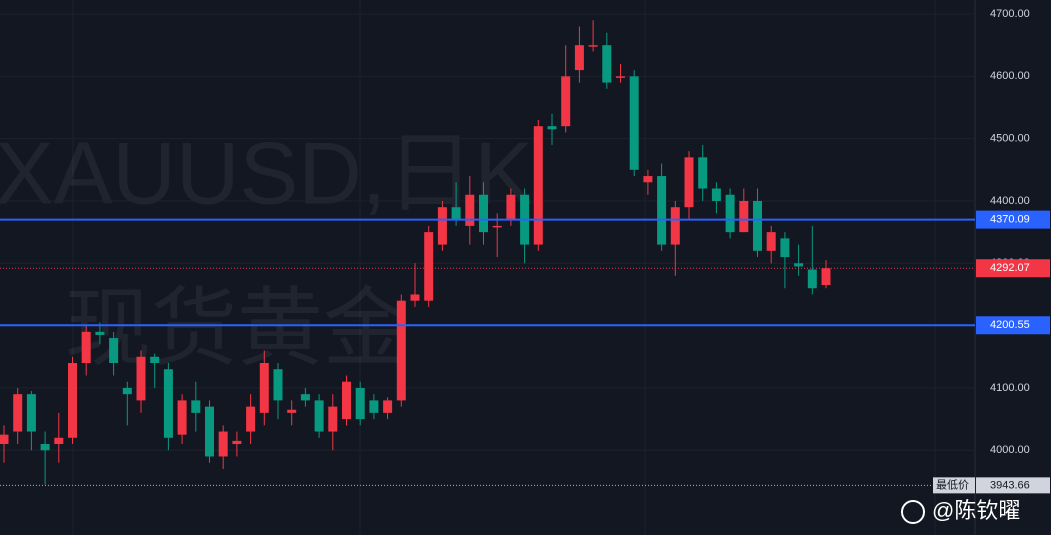  I want to click on low-value: 3943.66, so click(1010, 485).